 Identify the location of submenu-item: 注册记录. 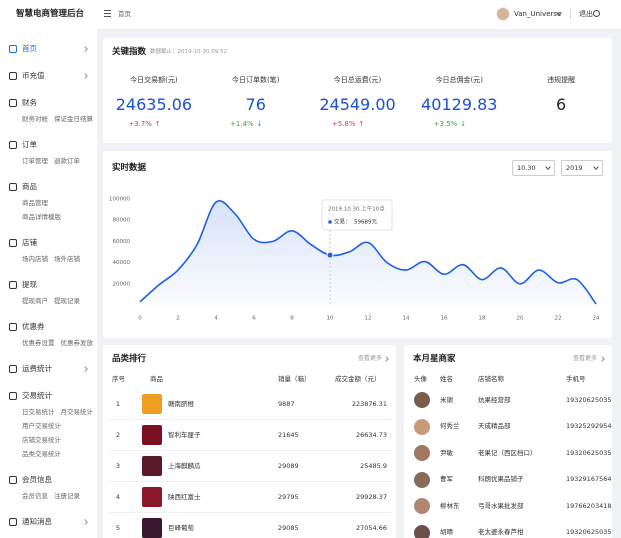
(67, 495).